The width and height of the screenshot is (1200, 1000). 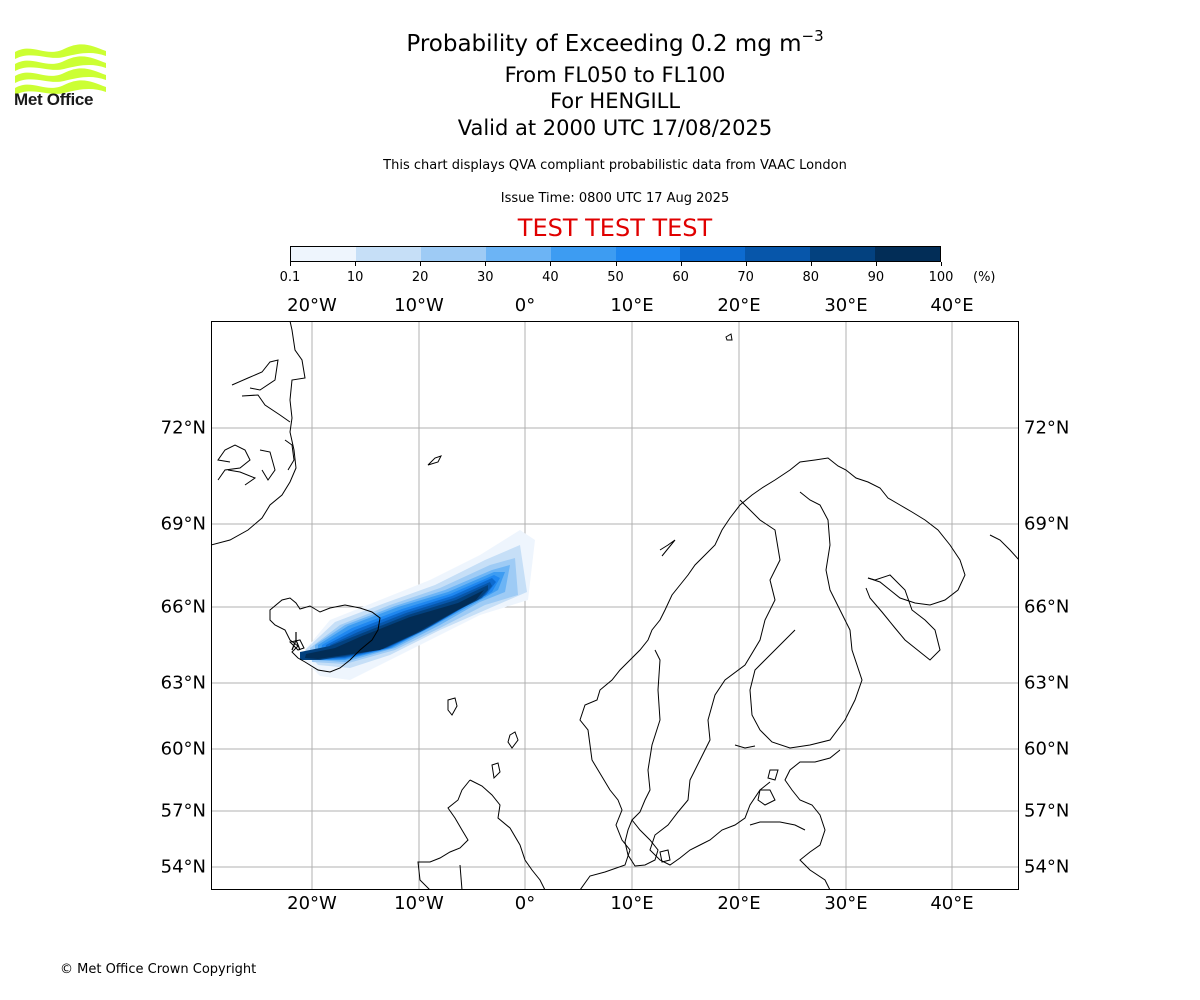 I want to click on chart-title: Probability of Exceeding 0.2 mg m−3, so click(x=615, y=42).